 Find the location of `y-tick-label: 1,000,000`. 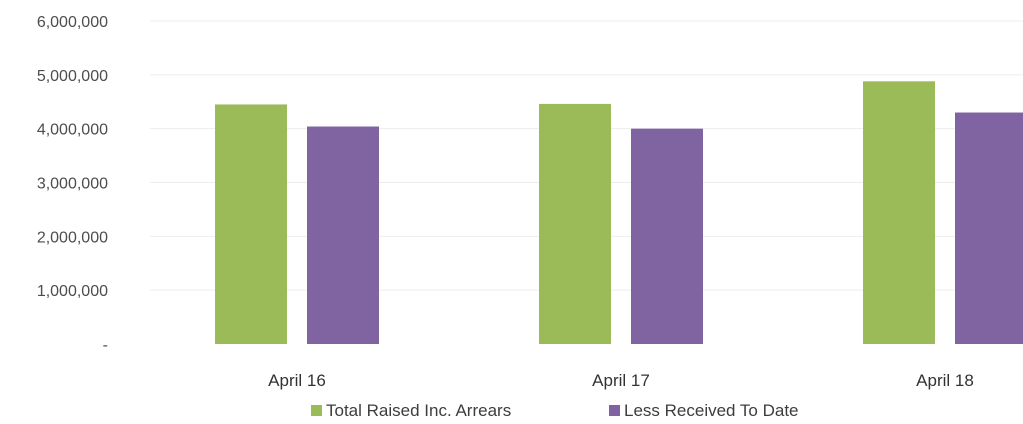

y-tick-label: 1,000,000 is located at coordinates (72, 291).